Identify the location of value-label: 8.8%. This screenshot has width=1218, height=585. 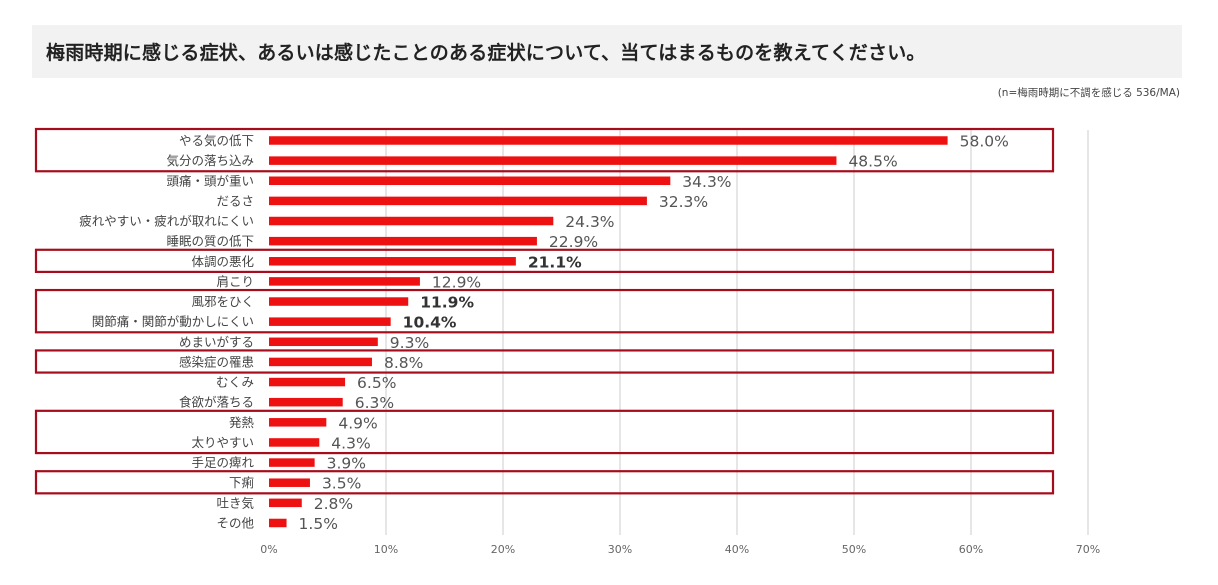
(403, 363).